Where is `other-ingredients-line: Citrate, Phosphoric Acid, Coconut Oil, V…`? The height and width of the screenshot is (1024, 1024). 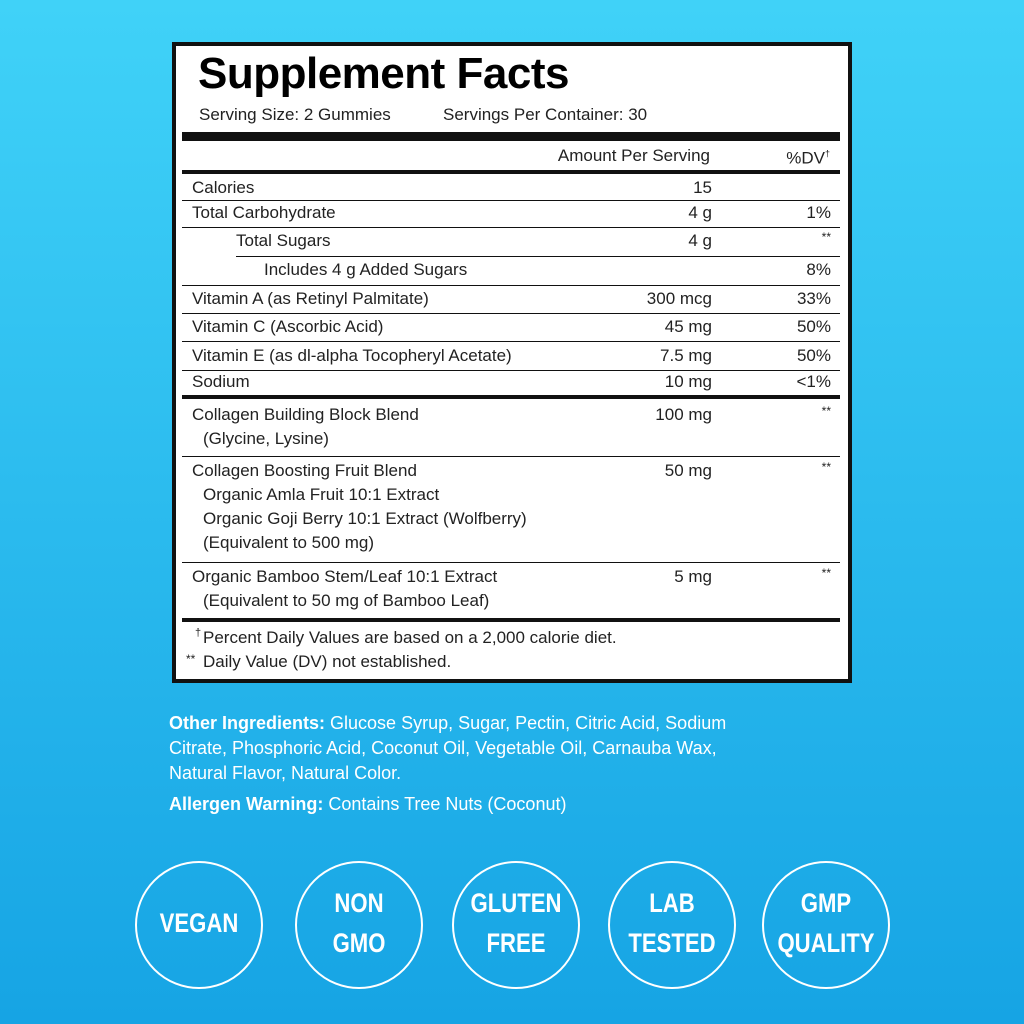 other-ingredients-line: Citrate, Phosphoric Acid, Coconut Oil, V… is located at coordinates (447, 748).